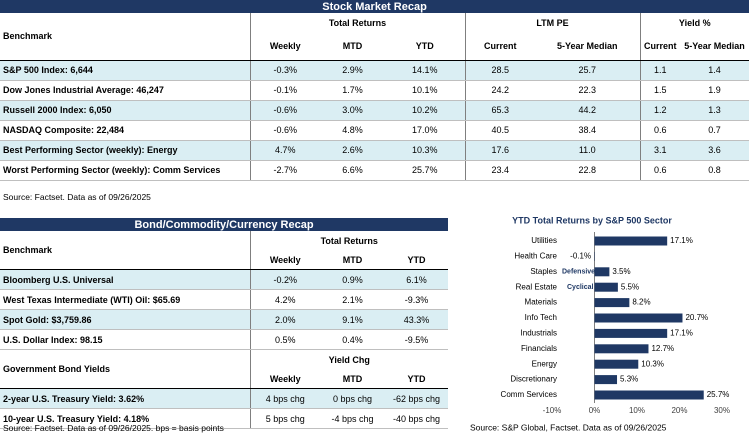  Describe the element at coordinates (544, 240) in the screenshot. I see `category-label: Utilities` at that location.